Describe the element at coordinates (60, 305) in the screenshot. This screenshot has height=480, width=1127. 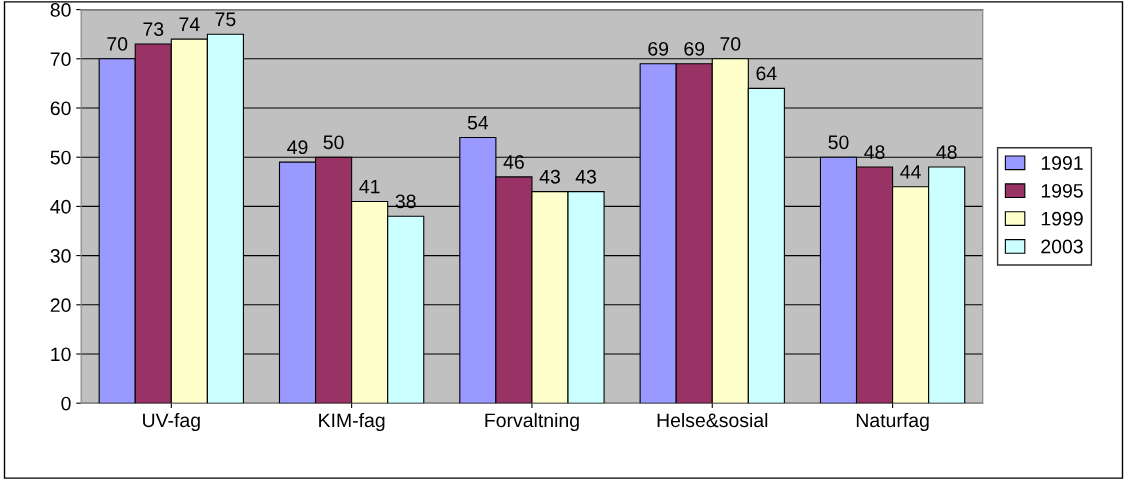
I see `y-tick-label: 20` at that location.